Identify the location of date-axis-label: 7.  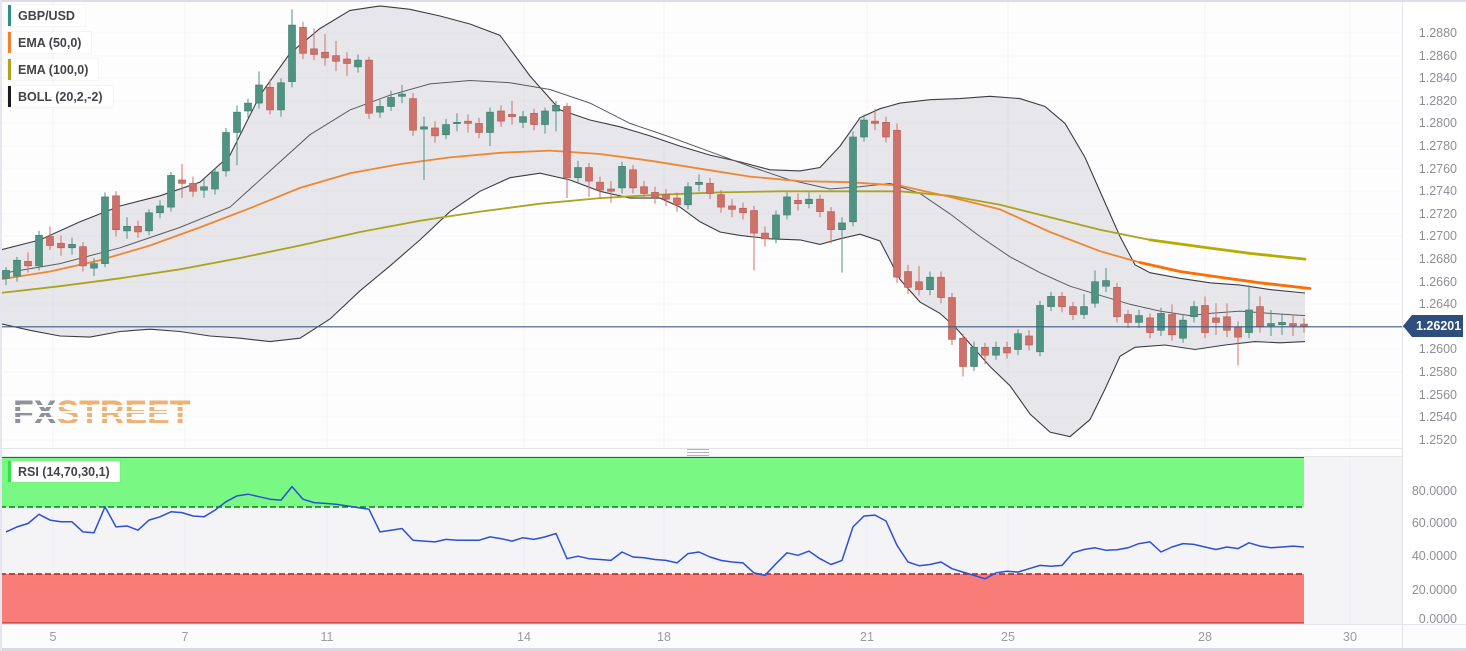
(185, 637).